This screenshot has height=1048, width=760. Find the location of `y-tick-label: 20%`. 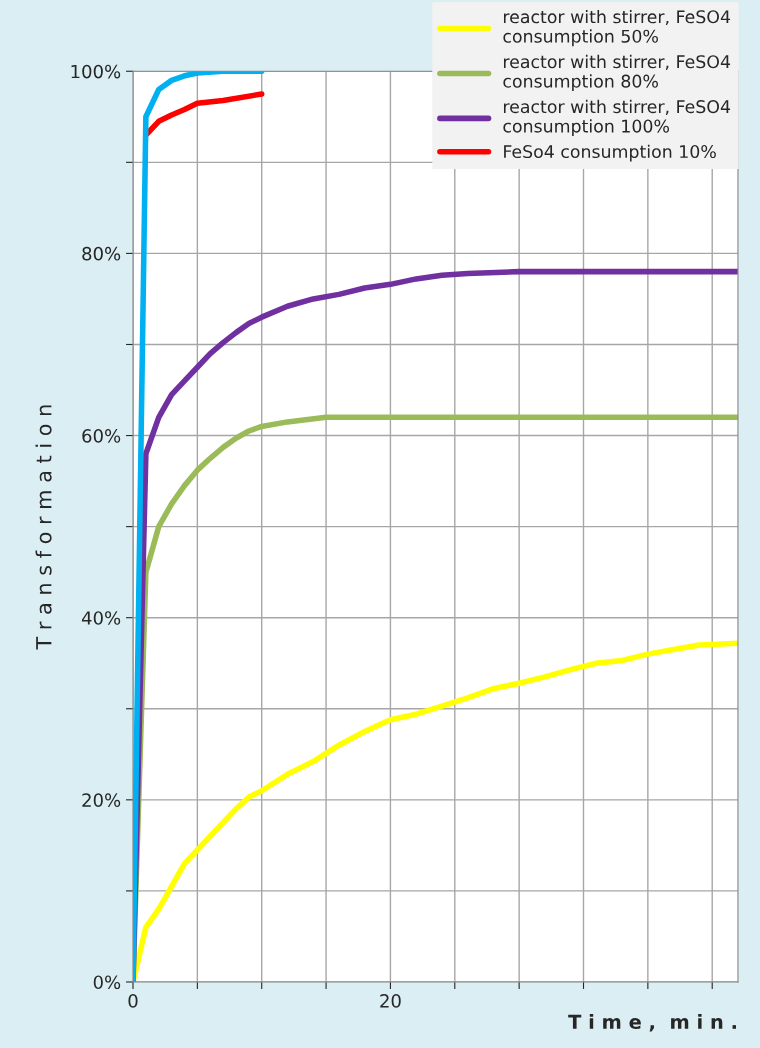

y-tick-label: 20% is located at coordinates (101, 800).